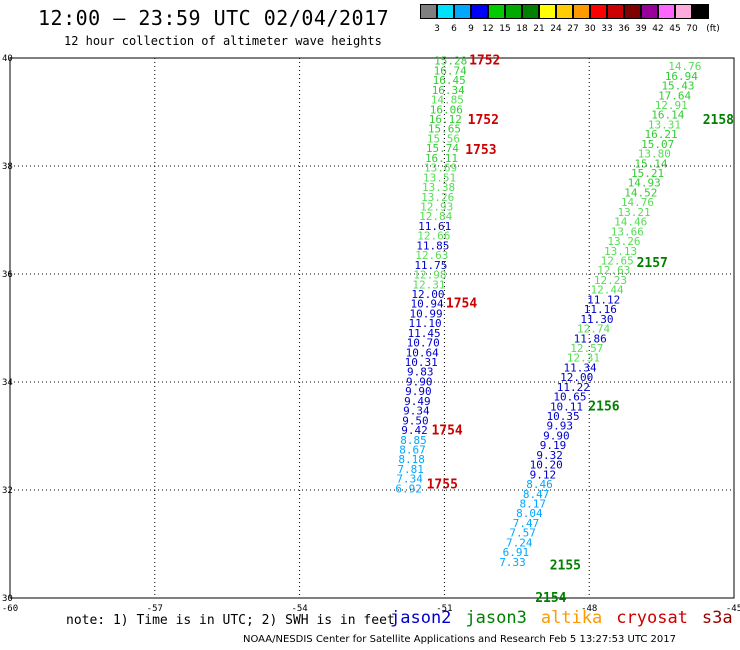 This screenshot has width=740, height=650. What do you see at coordinates (627, 231) in the screenshot?
I see `wave-height-point: 13.66` at bounding box center [627, 231].